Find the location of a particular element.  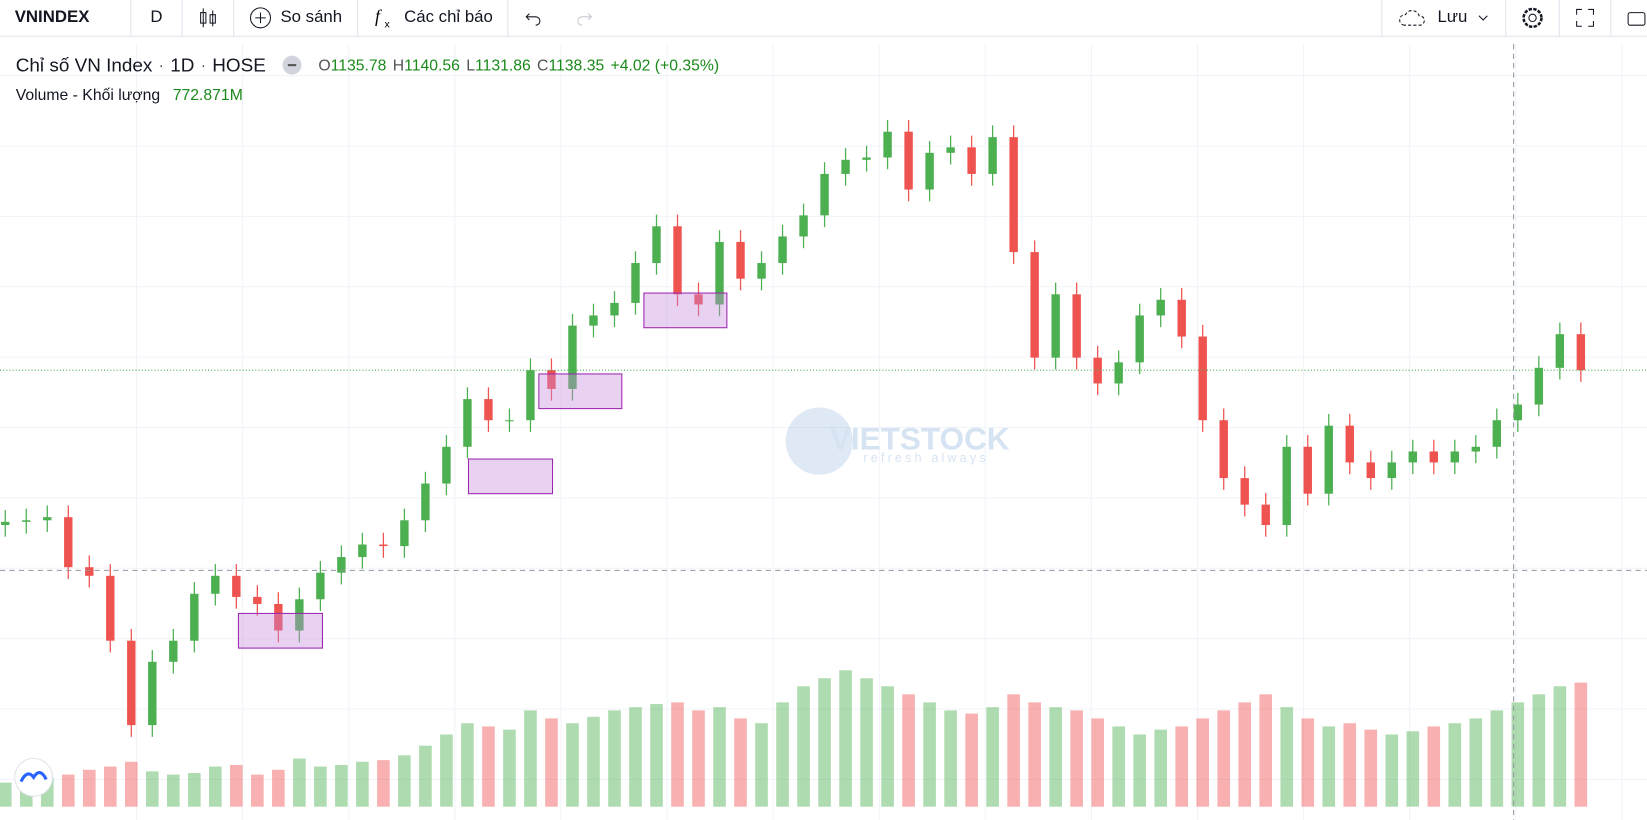

settings-button is located at coordinates (1532, 18).